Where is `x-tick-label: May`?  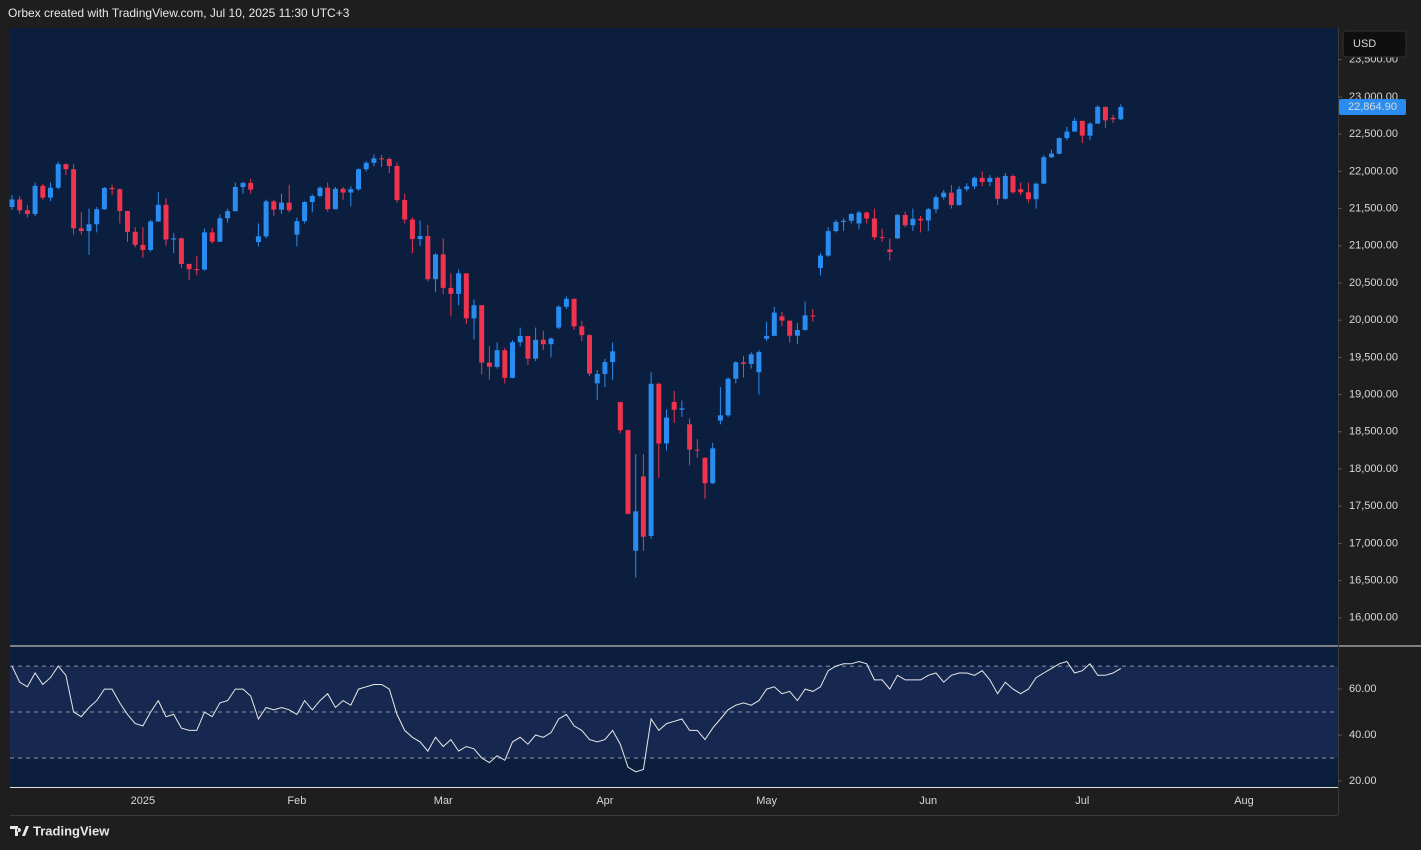
x-tick-label: May is located at coordinates (766, 801).